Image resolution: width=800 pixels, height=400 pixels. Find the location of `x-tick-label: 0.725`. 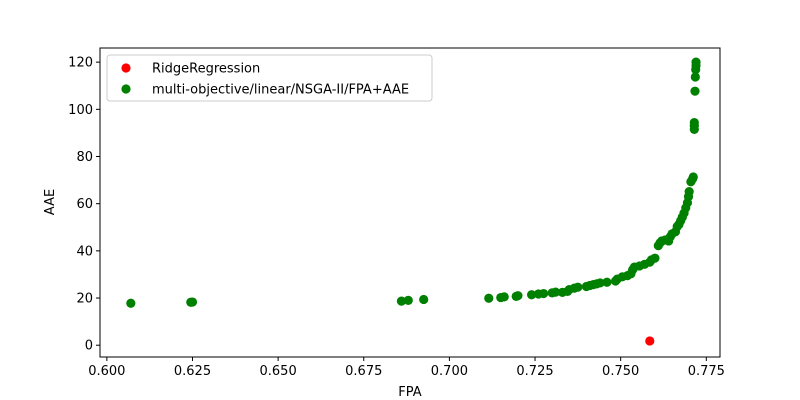

x-tick-label: 0.725 is located at coordinates (534, 371).